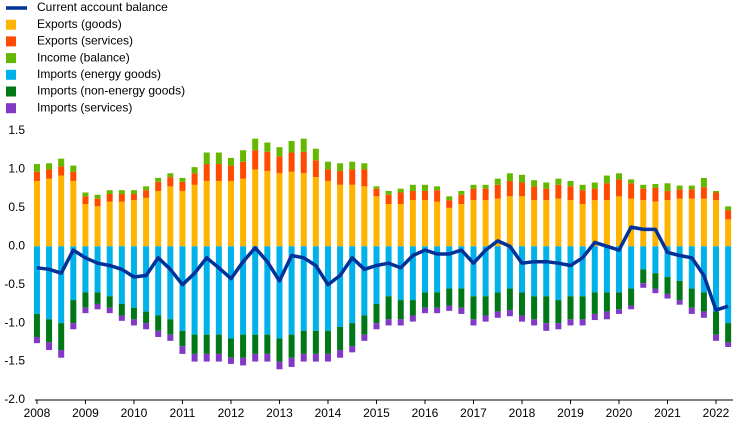 The height and width of the screenshot is (428, 744). I want to click on x-tick-label: 2009, so click(85, 413).